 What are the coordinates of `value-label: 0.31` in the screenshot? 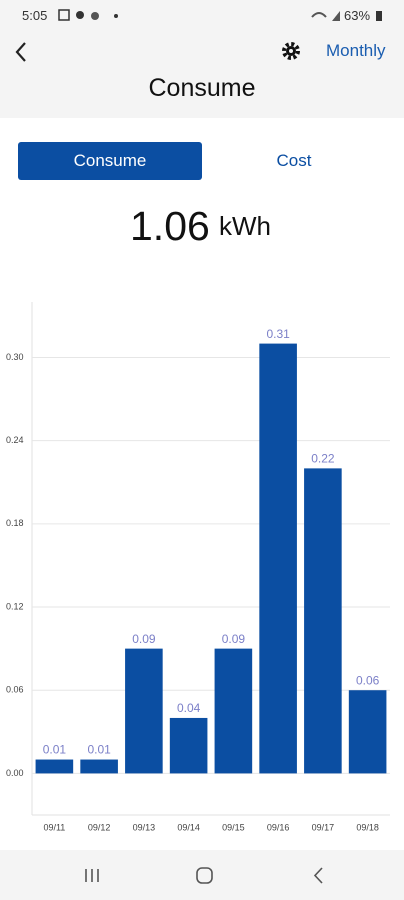 It's located at (278, 334).